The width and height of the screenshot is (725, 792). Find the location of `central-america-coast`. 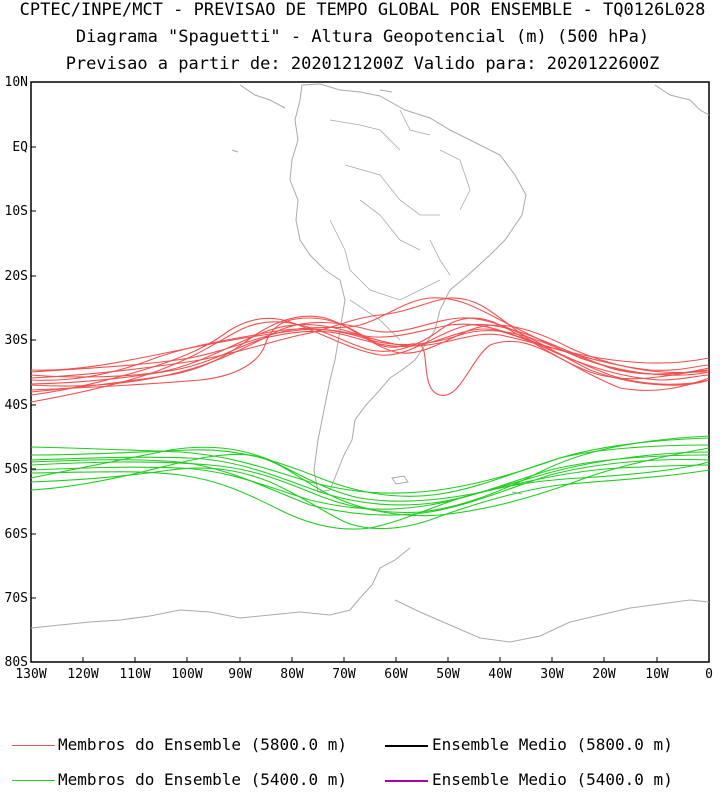

central-america-coast is located at coordinates (312, 118).